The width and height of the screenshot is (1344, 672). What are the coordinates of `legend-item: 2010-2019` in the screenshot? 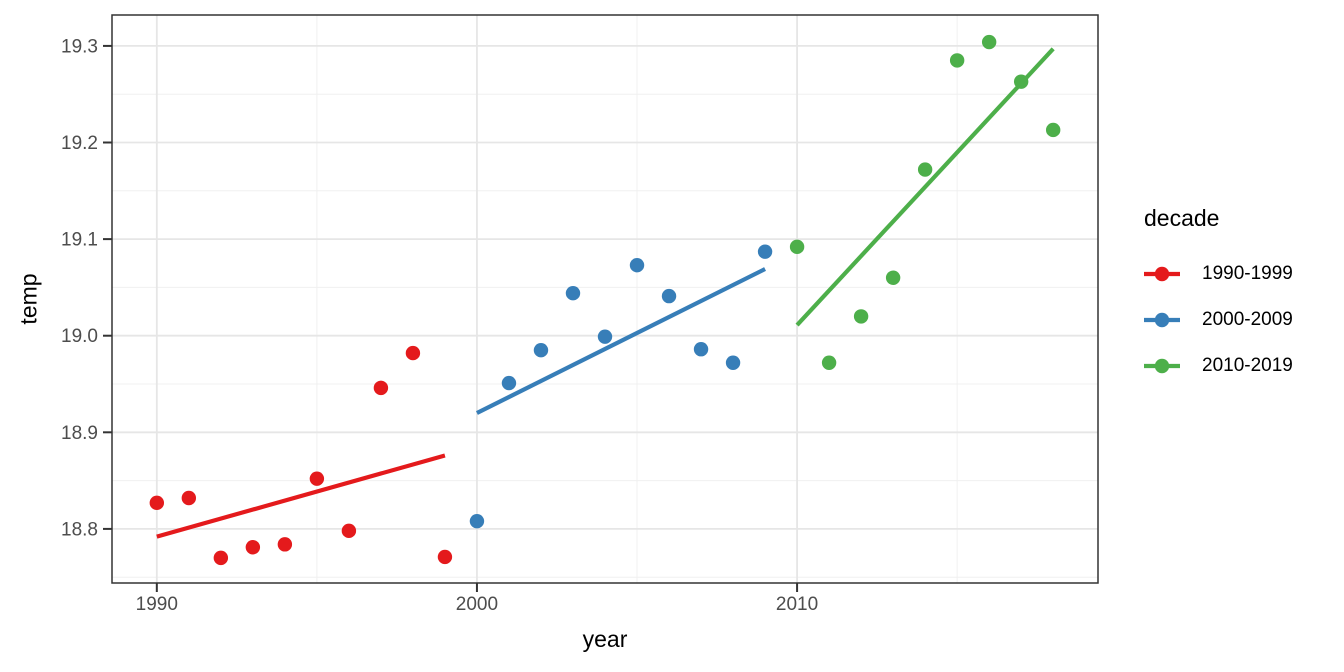 It's located at (1239, 366).